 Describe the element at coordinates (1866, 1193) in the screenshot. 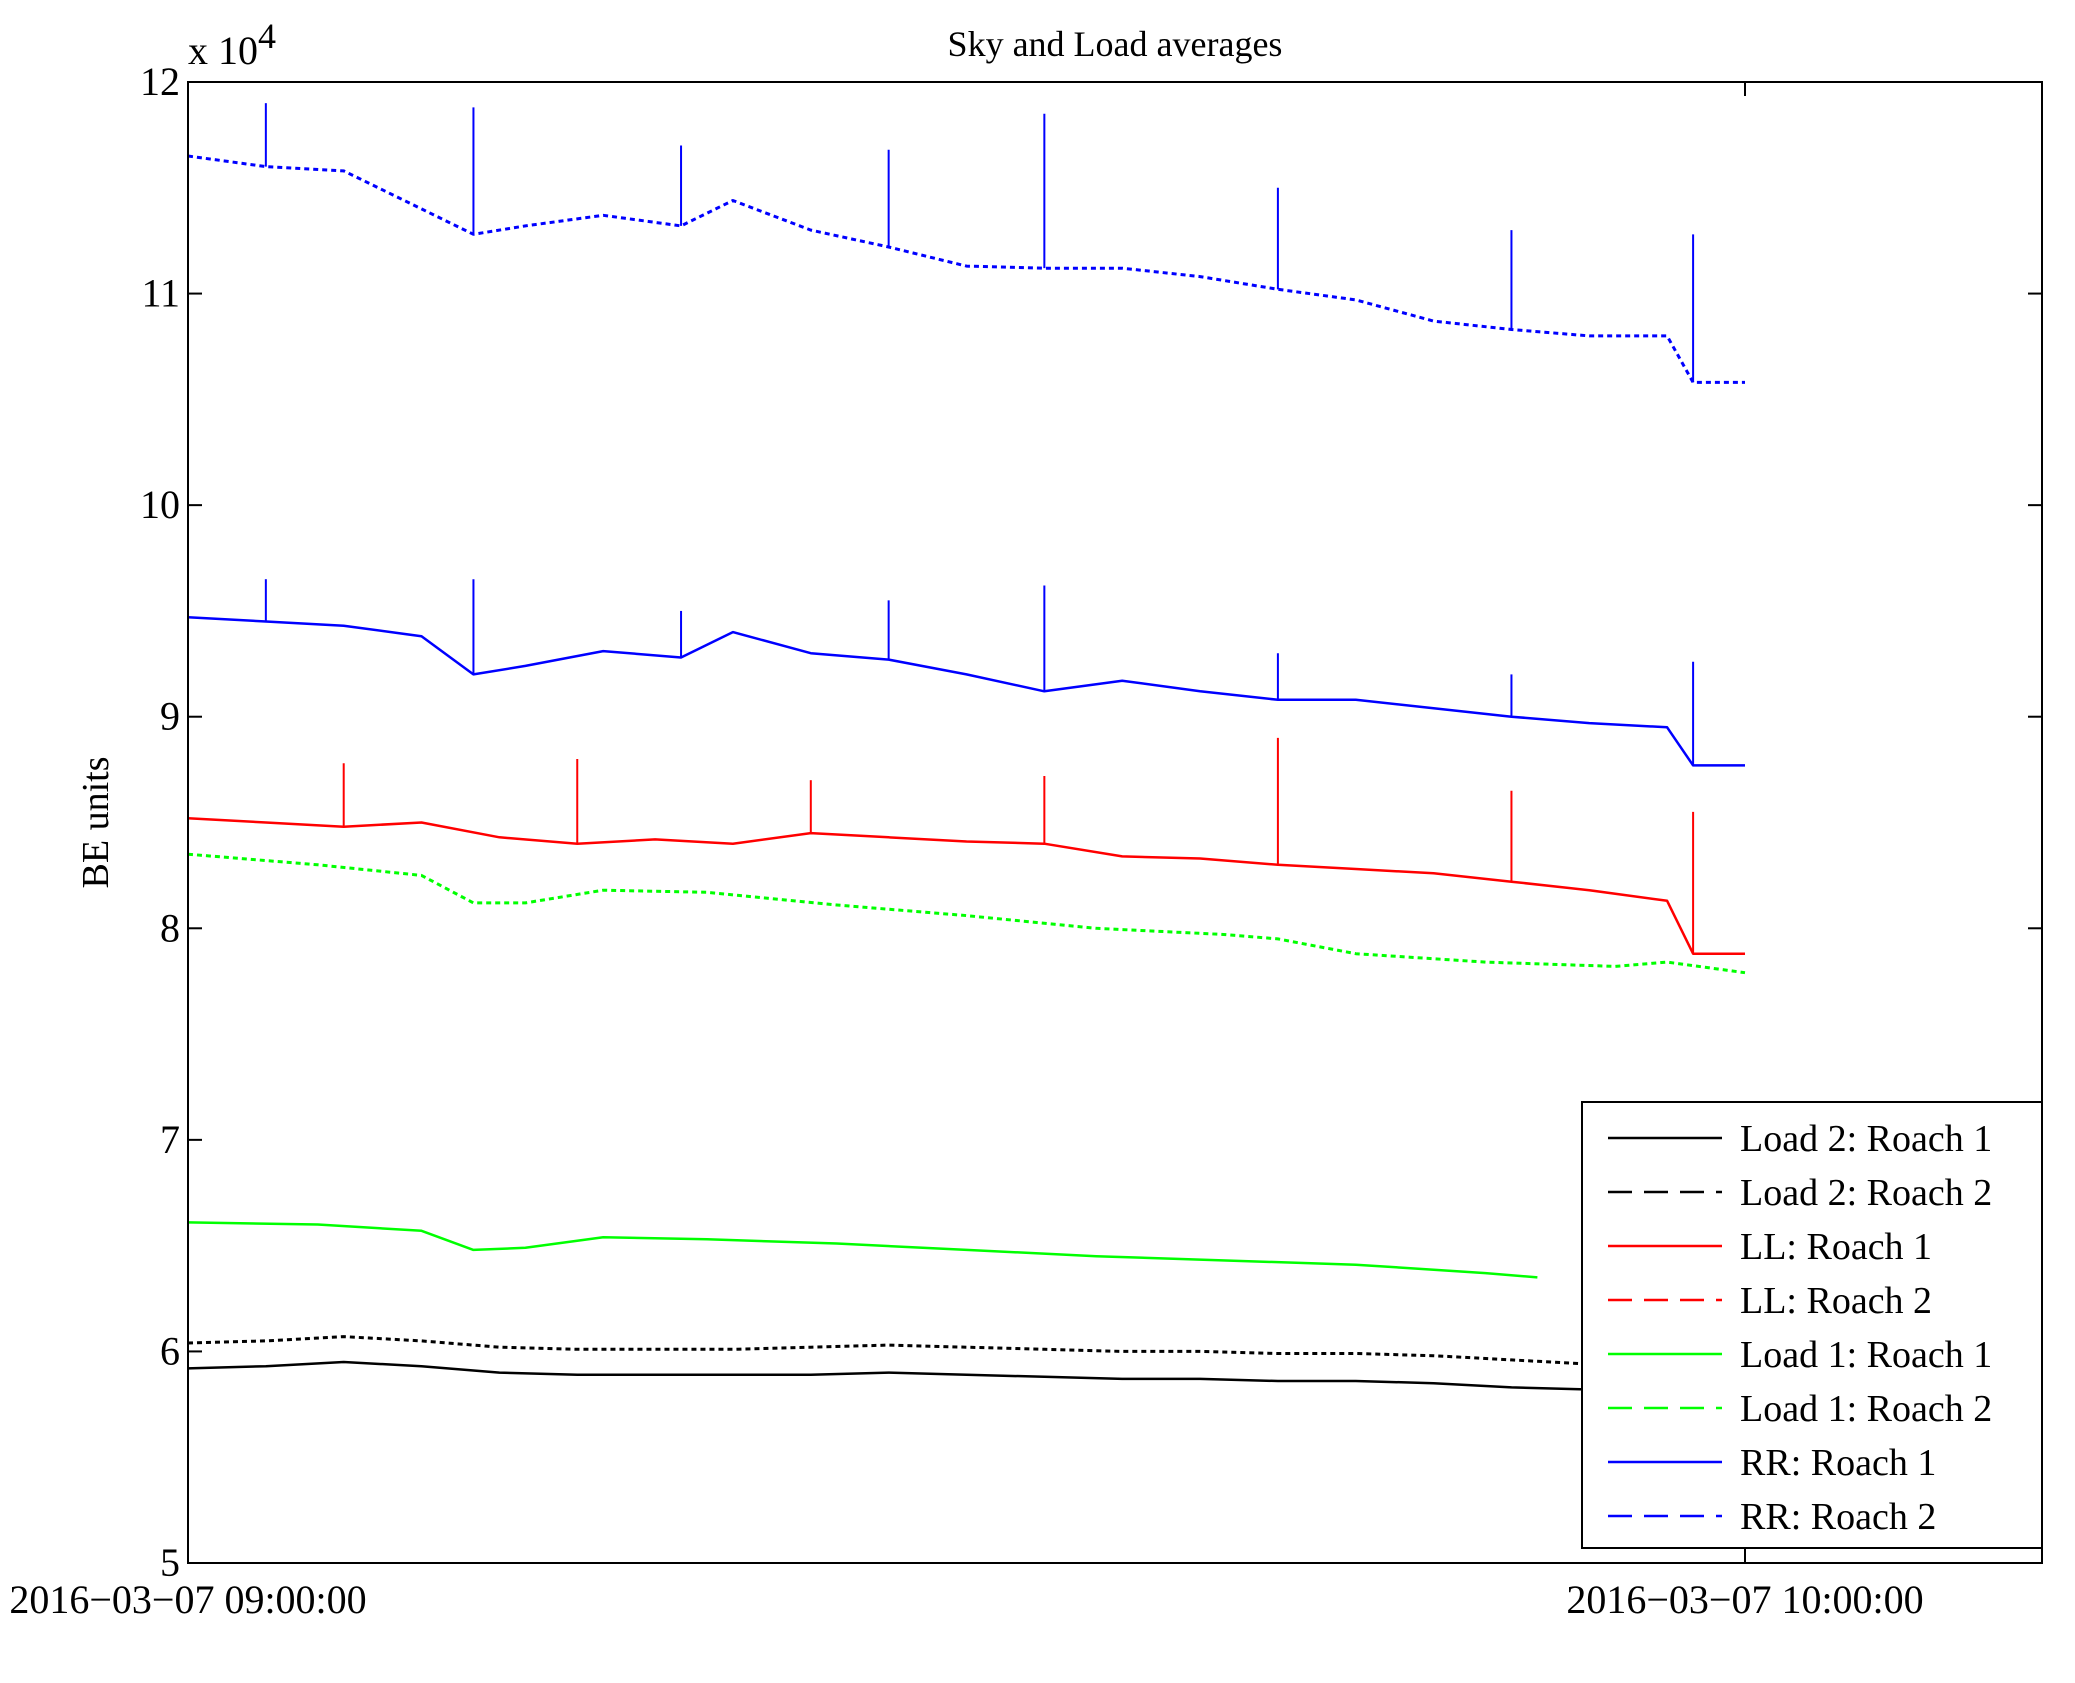

I see `legend-label: Load 2: Roach 2` at that location.